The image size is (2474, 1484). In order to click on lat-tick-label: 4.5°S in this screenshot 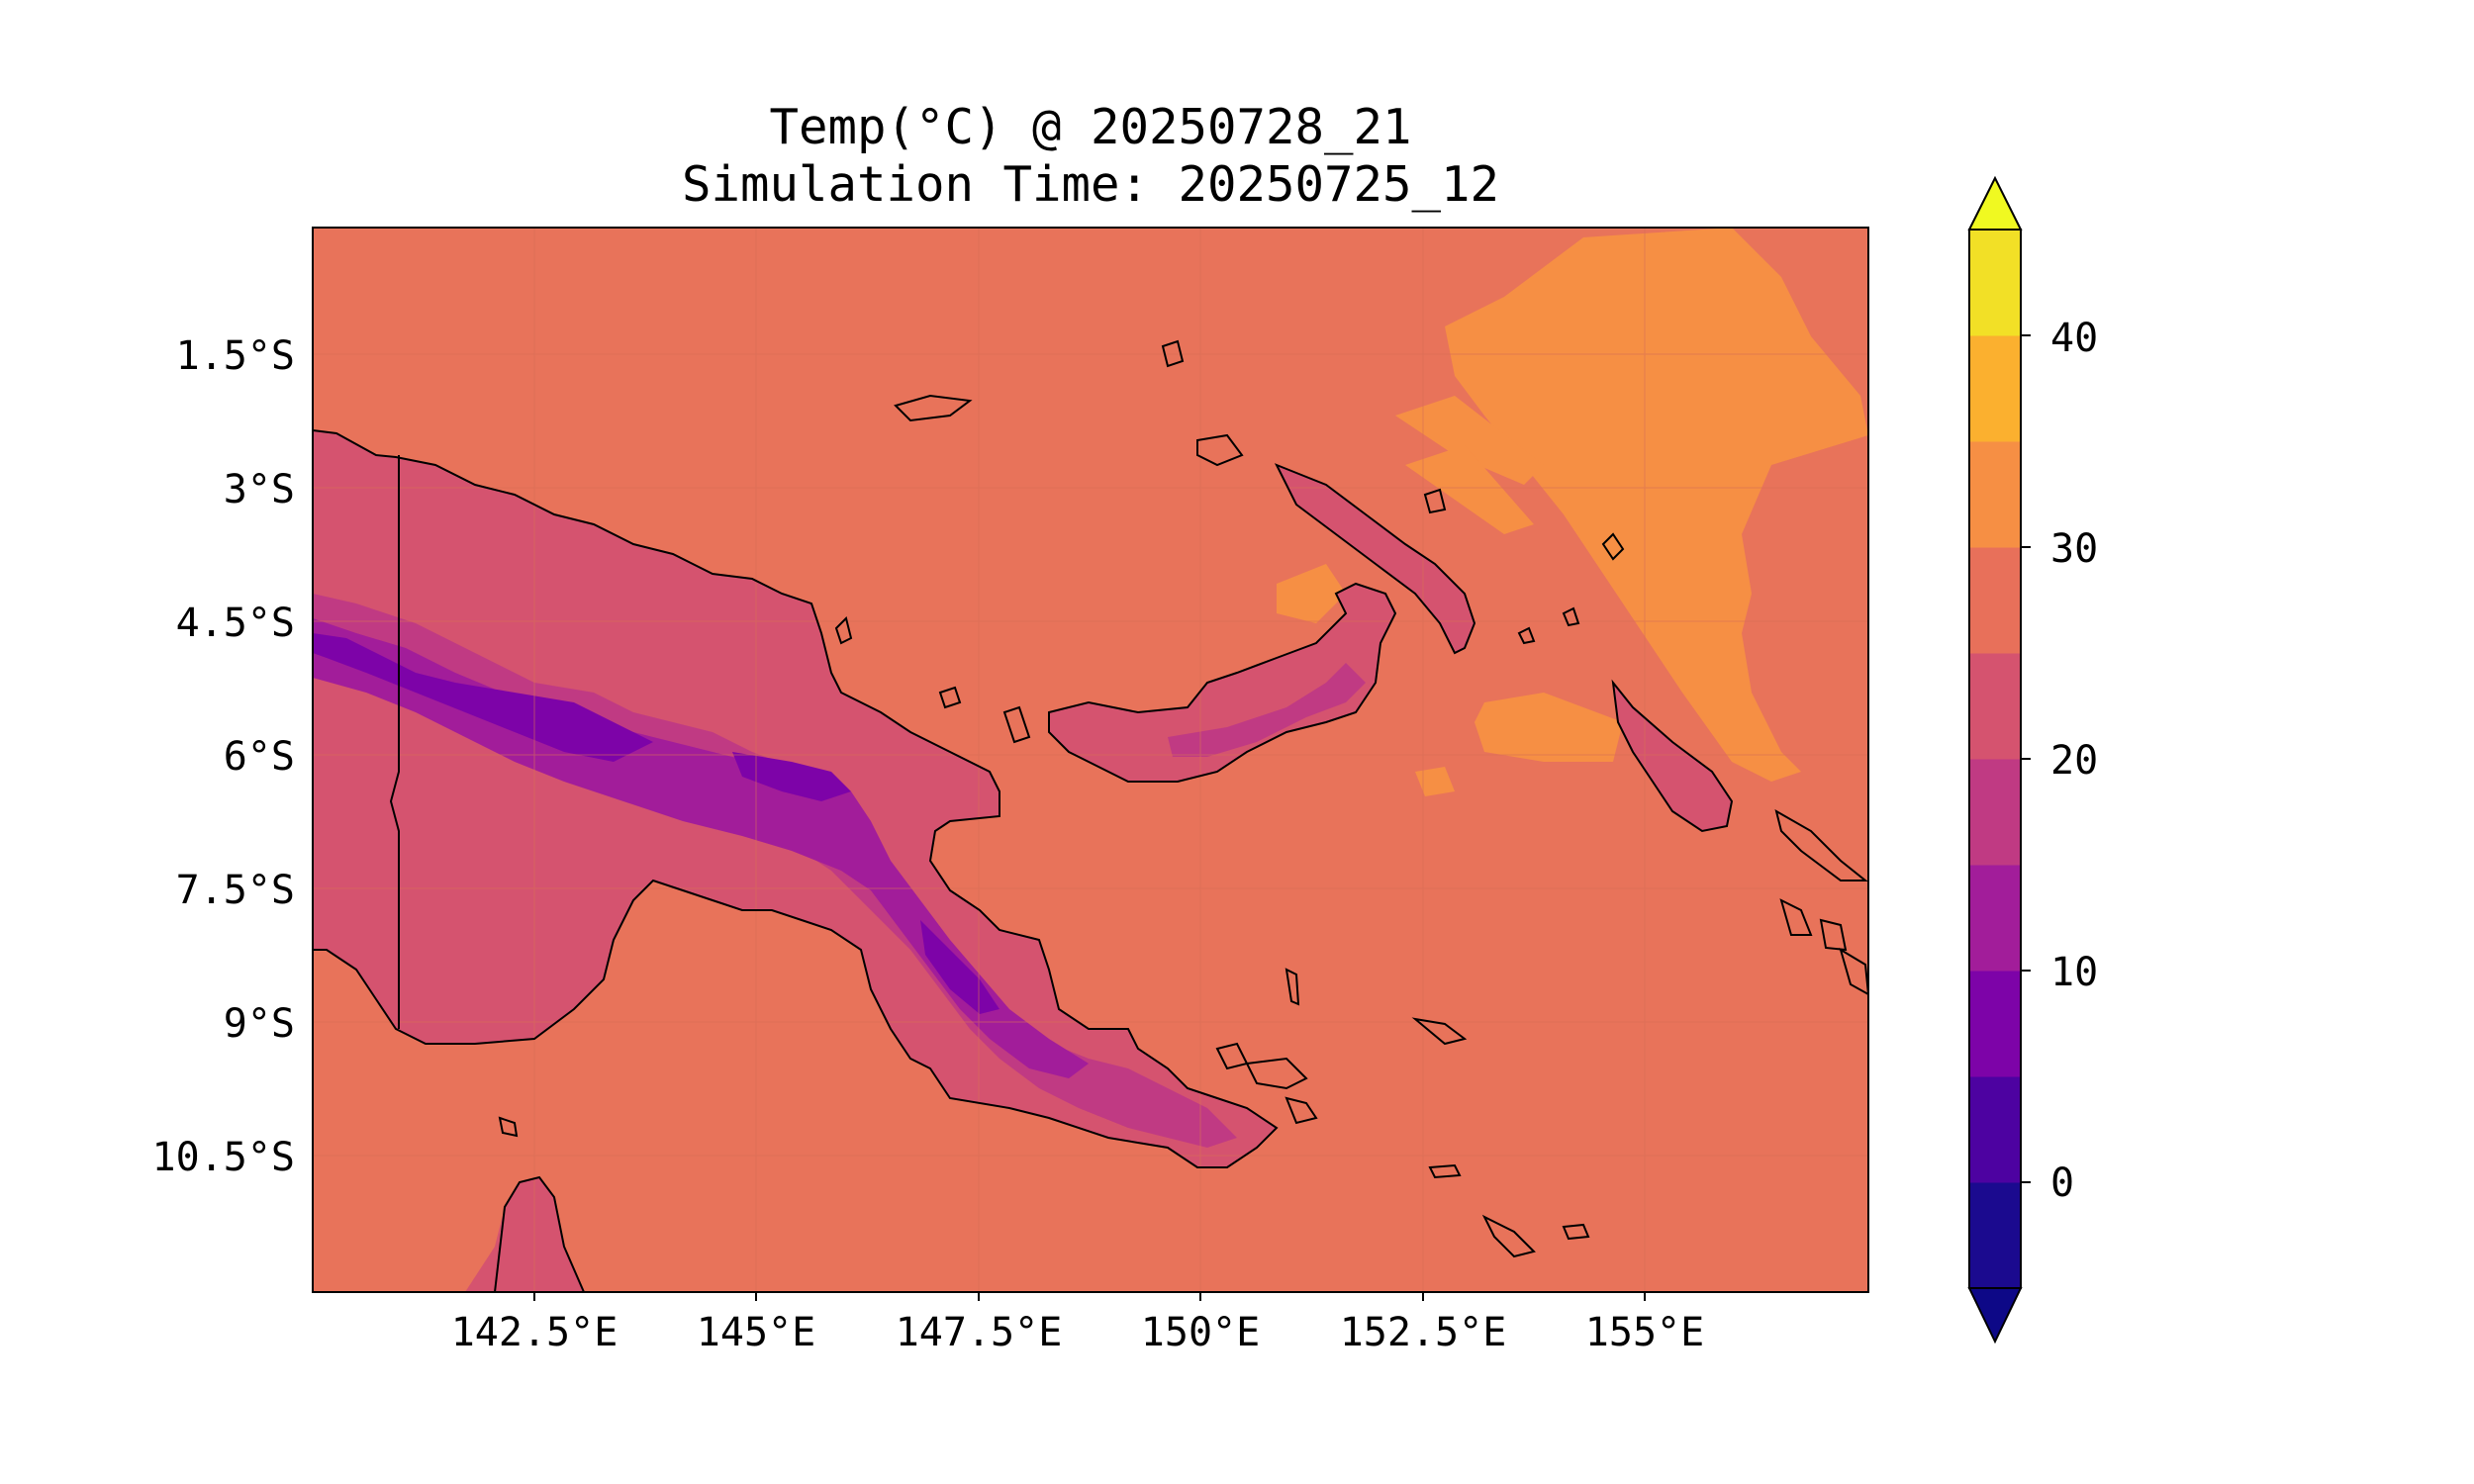, I will do `click(235, 623)`.